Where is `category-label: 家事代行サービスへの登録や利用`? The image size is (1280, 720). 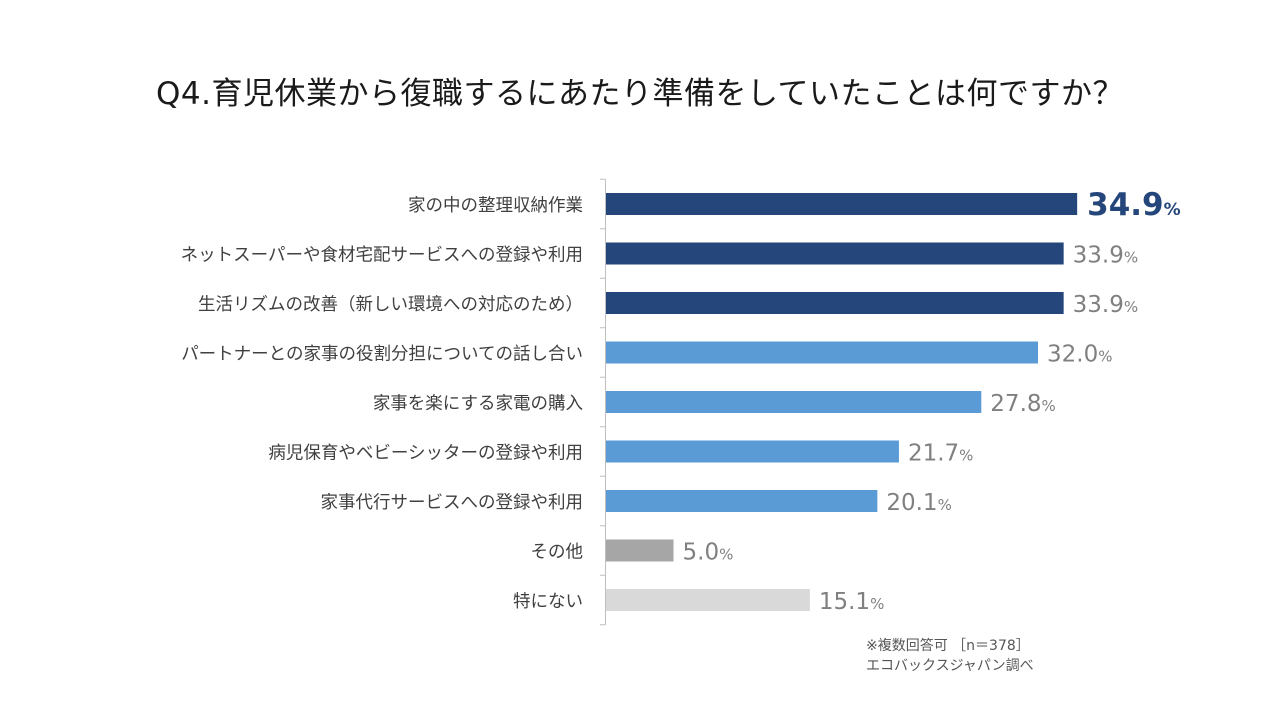
category-label: 家事代行サービスへの登録や利用 is located at coordinates (452, 503).